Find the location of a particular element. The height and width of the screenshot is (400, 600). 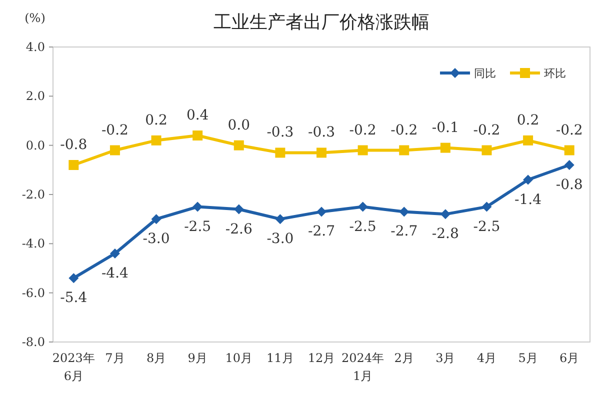

data-label: -0.1 is located at coordinates (445, 128).